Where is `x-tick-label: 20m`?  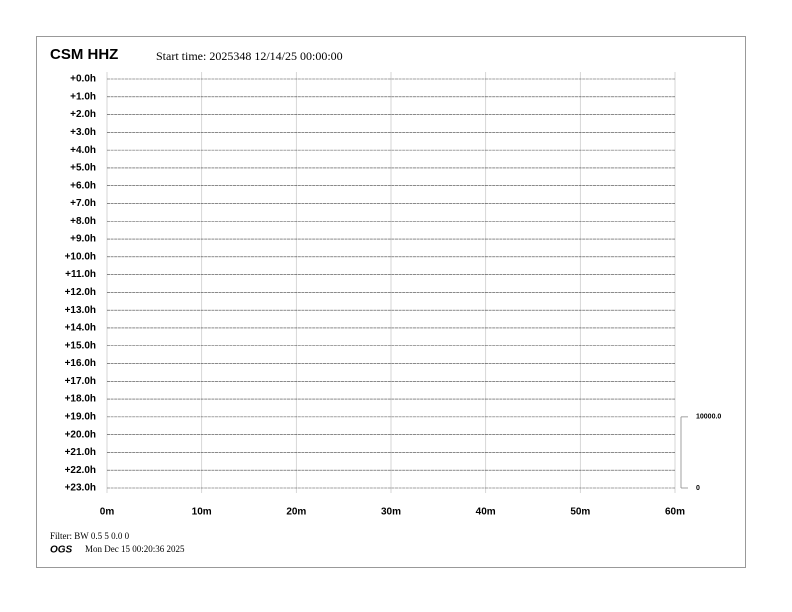 x-tick-label: 20m is located at coordinates (296, 512).